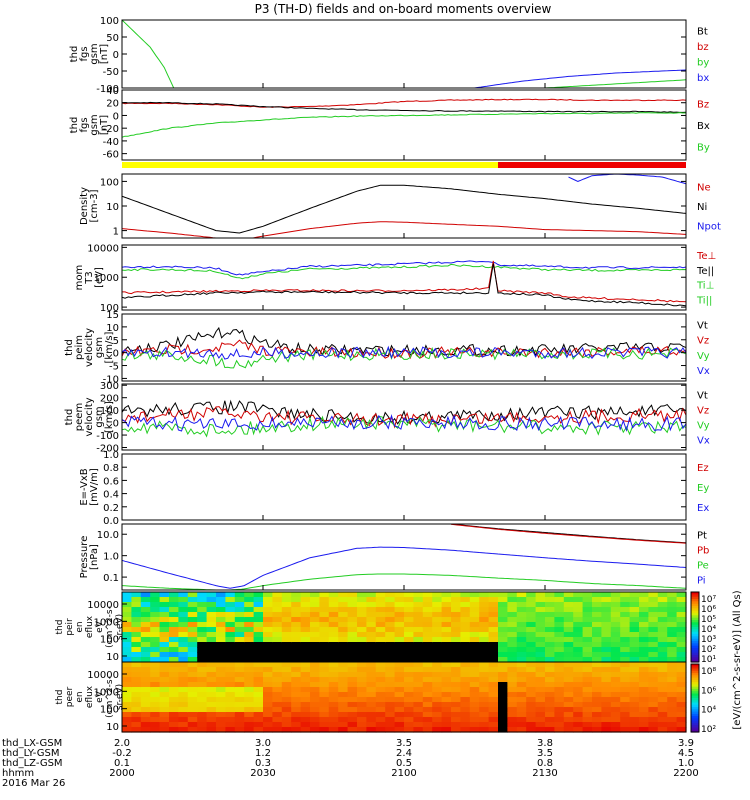 This screenshot has height=800, width=750. Describe the element at coordinates (109, 411) in the screenshot. I see `peem_velocity-ytick: 100` at that location.